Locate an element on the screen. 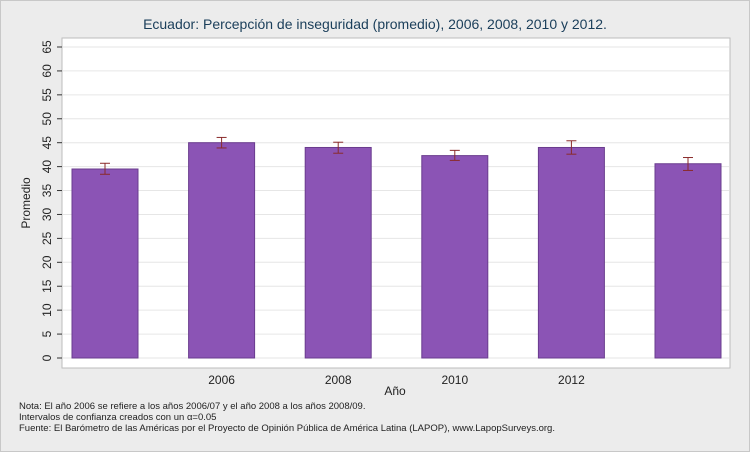 This screenshot has width=750, height=452. x-tick-label: 2008 is located at coordinates (338, 380).